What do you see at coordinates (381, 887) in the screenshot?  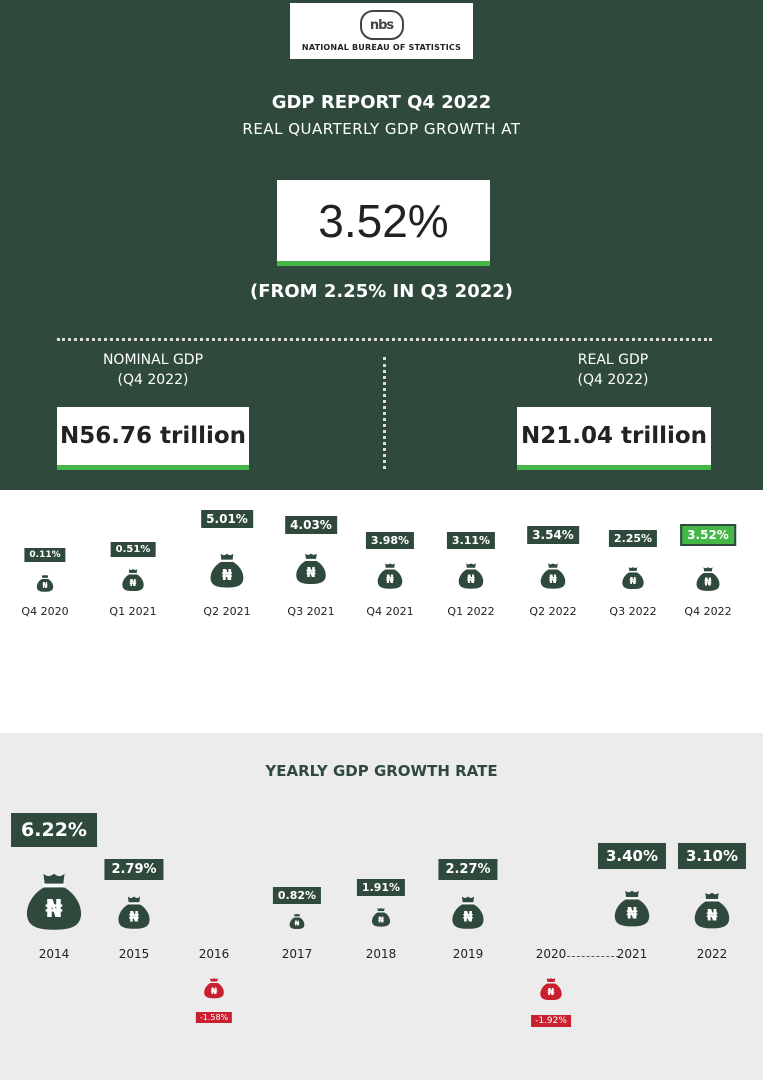 I see `year-growth-badge: 1.91%` at bounding box center [381, 887].